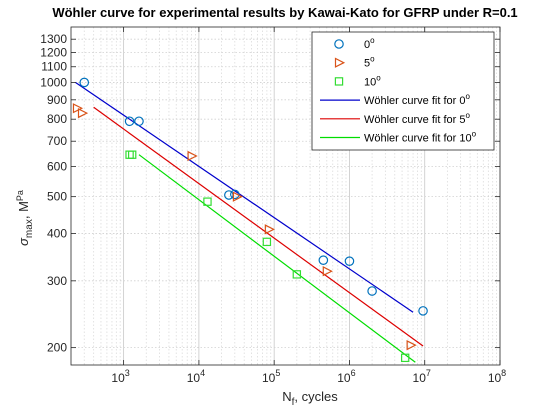  What do you see at coordinates (23, 241) in the screenshot?
I see `y-axis-label-main: σ` at bounding box center [23, 241].